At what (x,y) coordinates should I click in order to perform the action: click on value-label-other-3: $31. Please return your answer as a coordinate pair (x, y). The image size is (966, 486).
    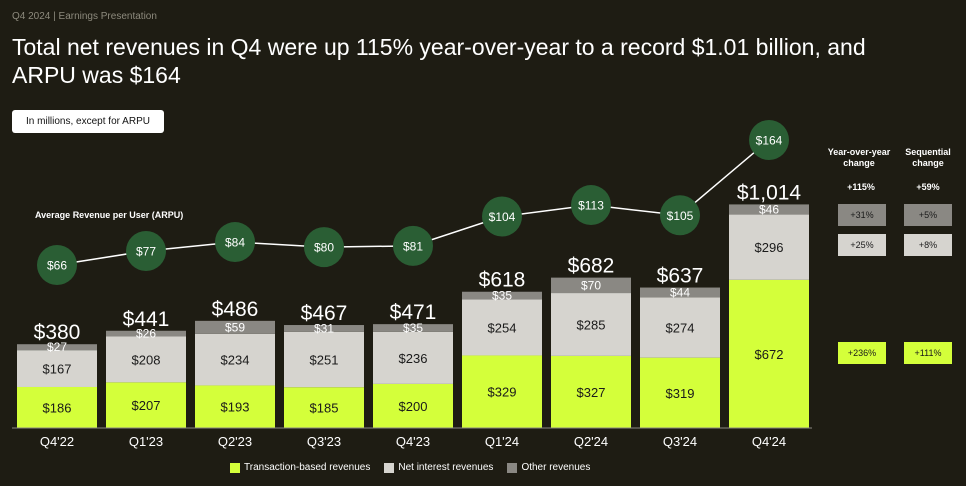
    Looking at the image, I should click on (324, 328).